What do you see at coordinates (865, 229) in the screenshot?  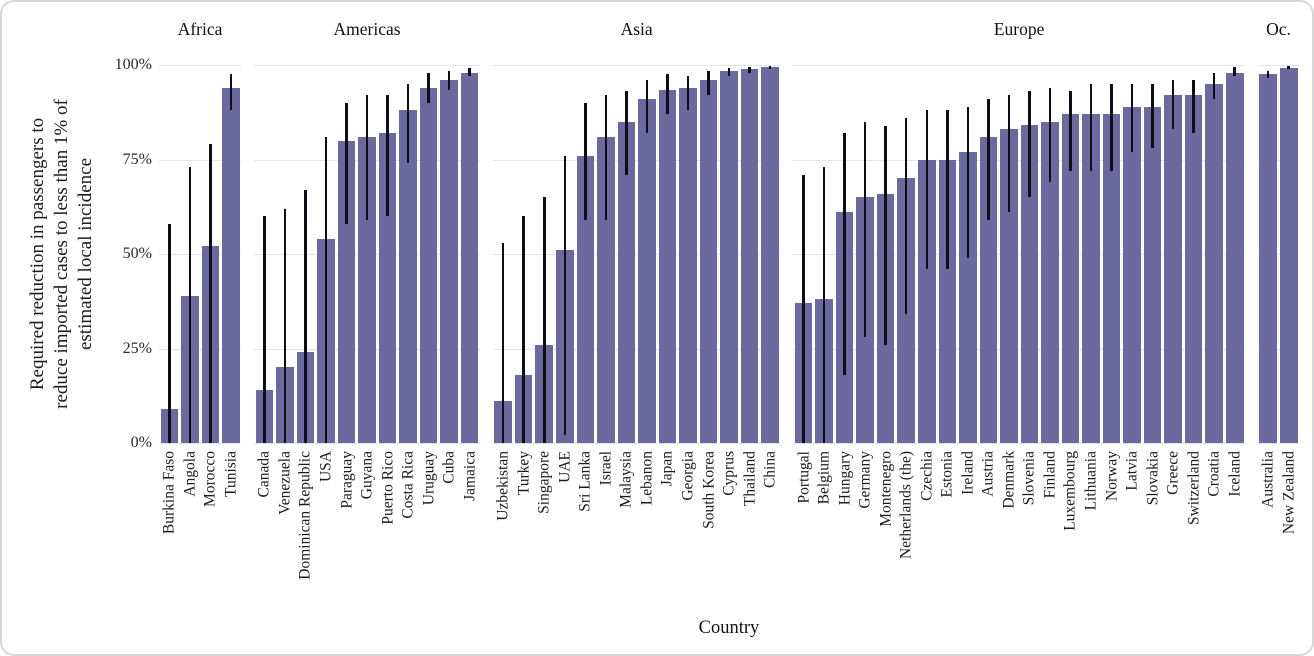 I see `error-bar-germany` at bounding box center [865, 229].